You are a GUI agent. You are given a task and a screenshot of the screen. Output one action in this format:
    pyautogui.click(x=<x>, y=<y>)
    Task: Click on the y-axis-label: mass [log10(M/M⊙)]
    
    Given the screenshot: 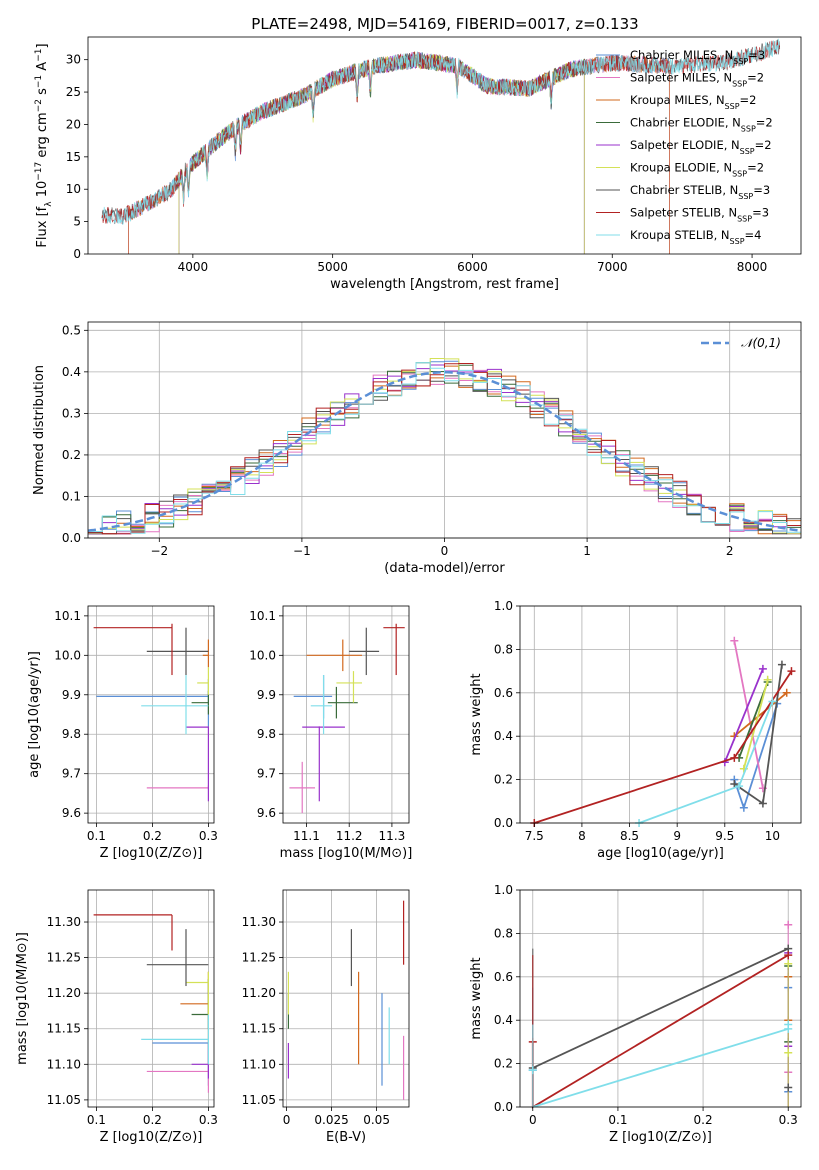 What is the action you would take?
    pyautogui.click(x=22, y=998)
    